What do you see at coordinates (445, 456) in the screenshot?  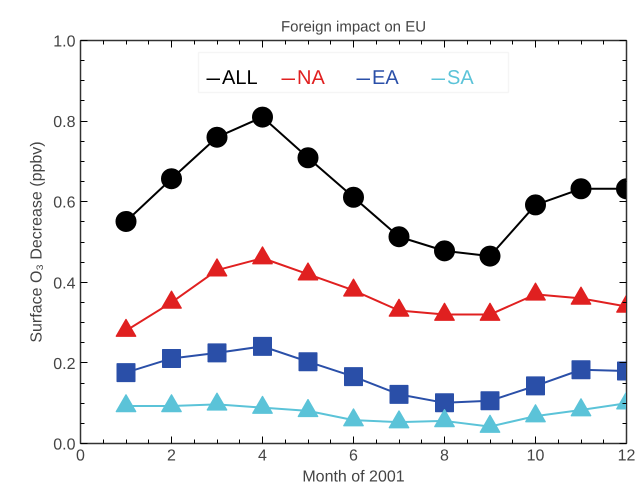 I see `x-tick-label: 8` at bounding box center [445, 456].